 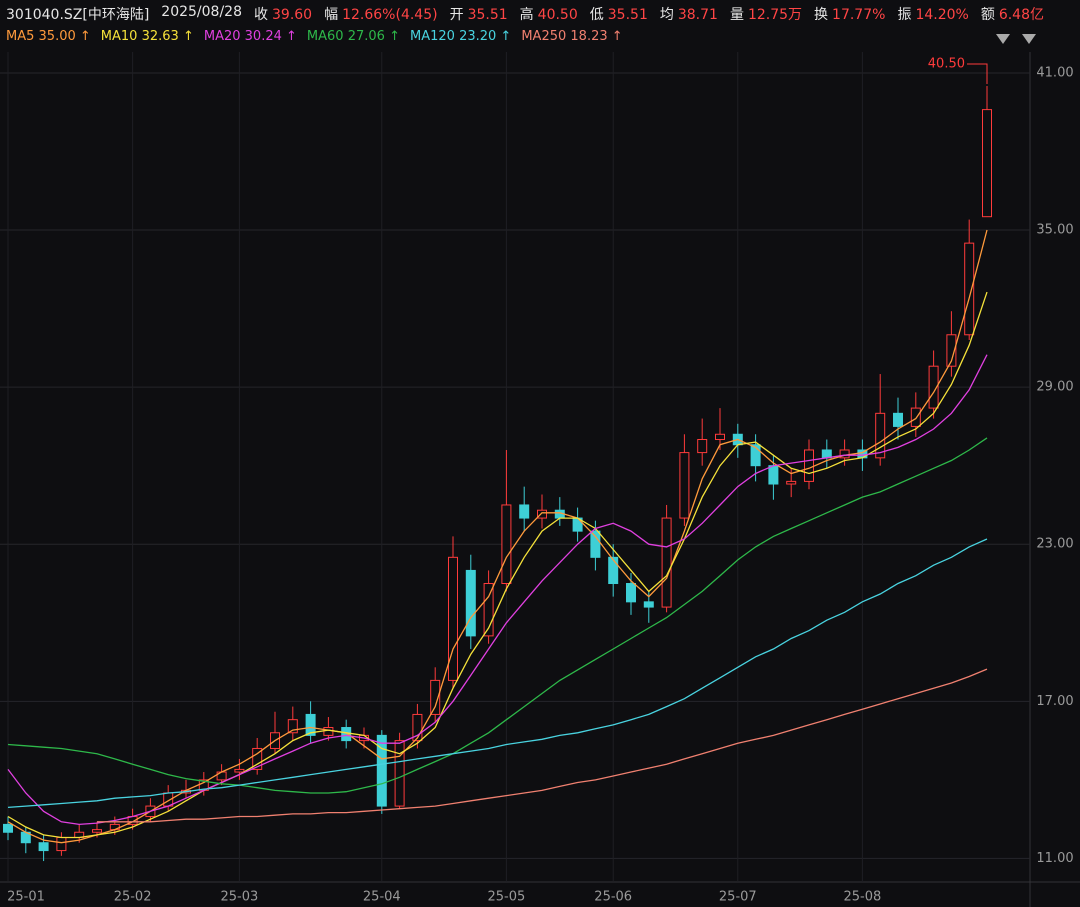 I want to click on field-value: 35.51, so click(x=627, y=15).